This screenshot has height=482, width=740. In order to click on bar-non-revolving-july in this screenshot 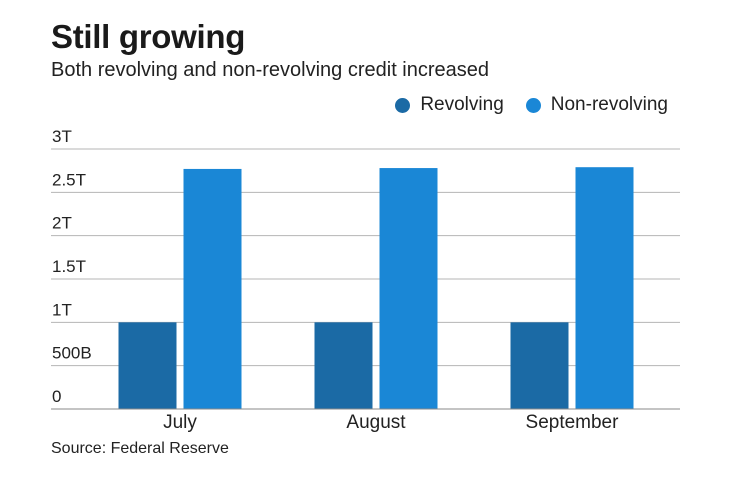, I will do `click(212, 288)`.